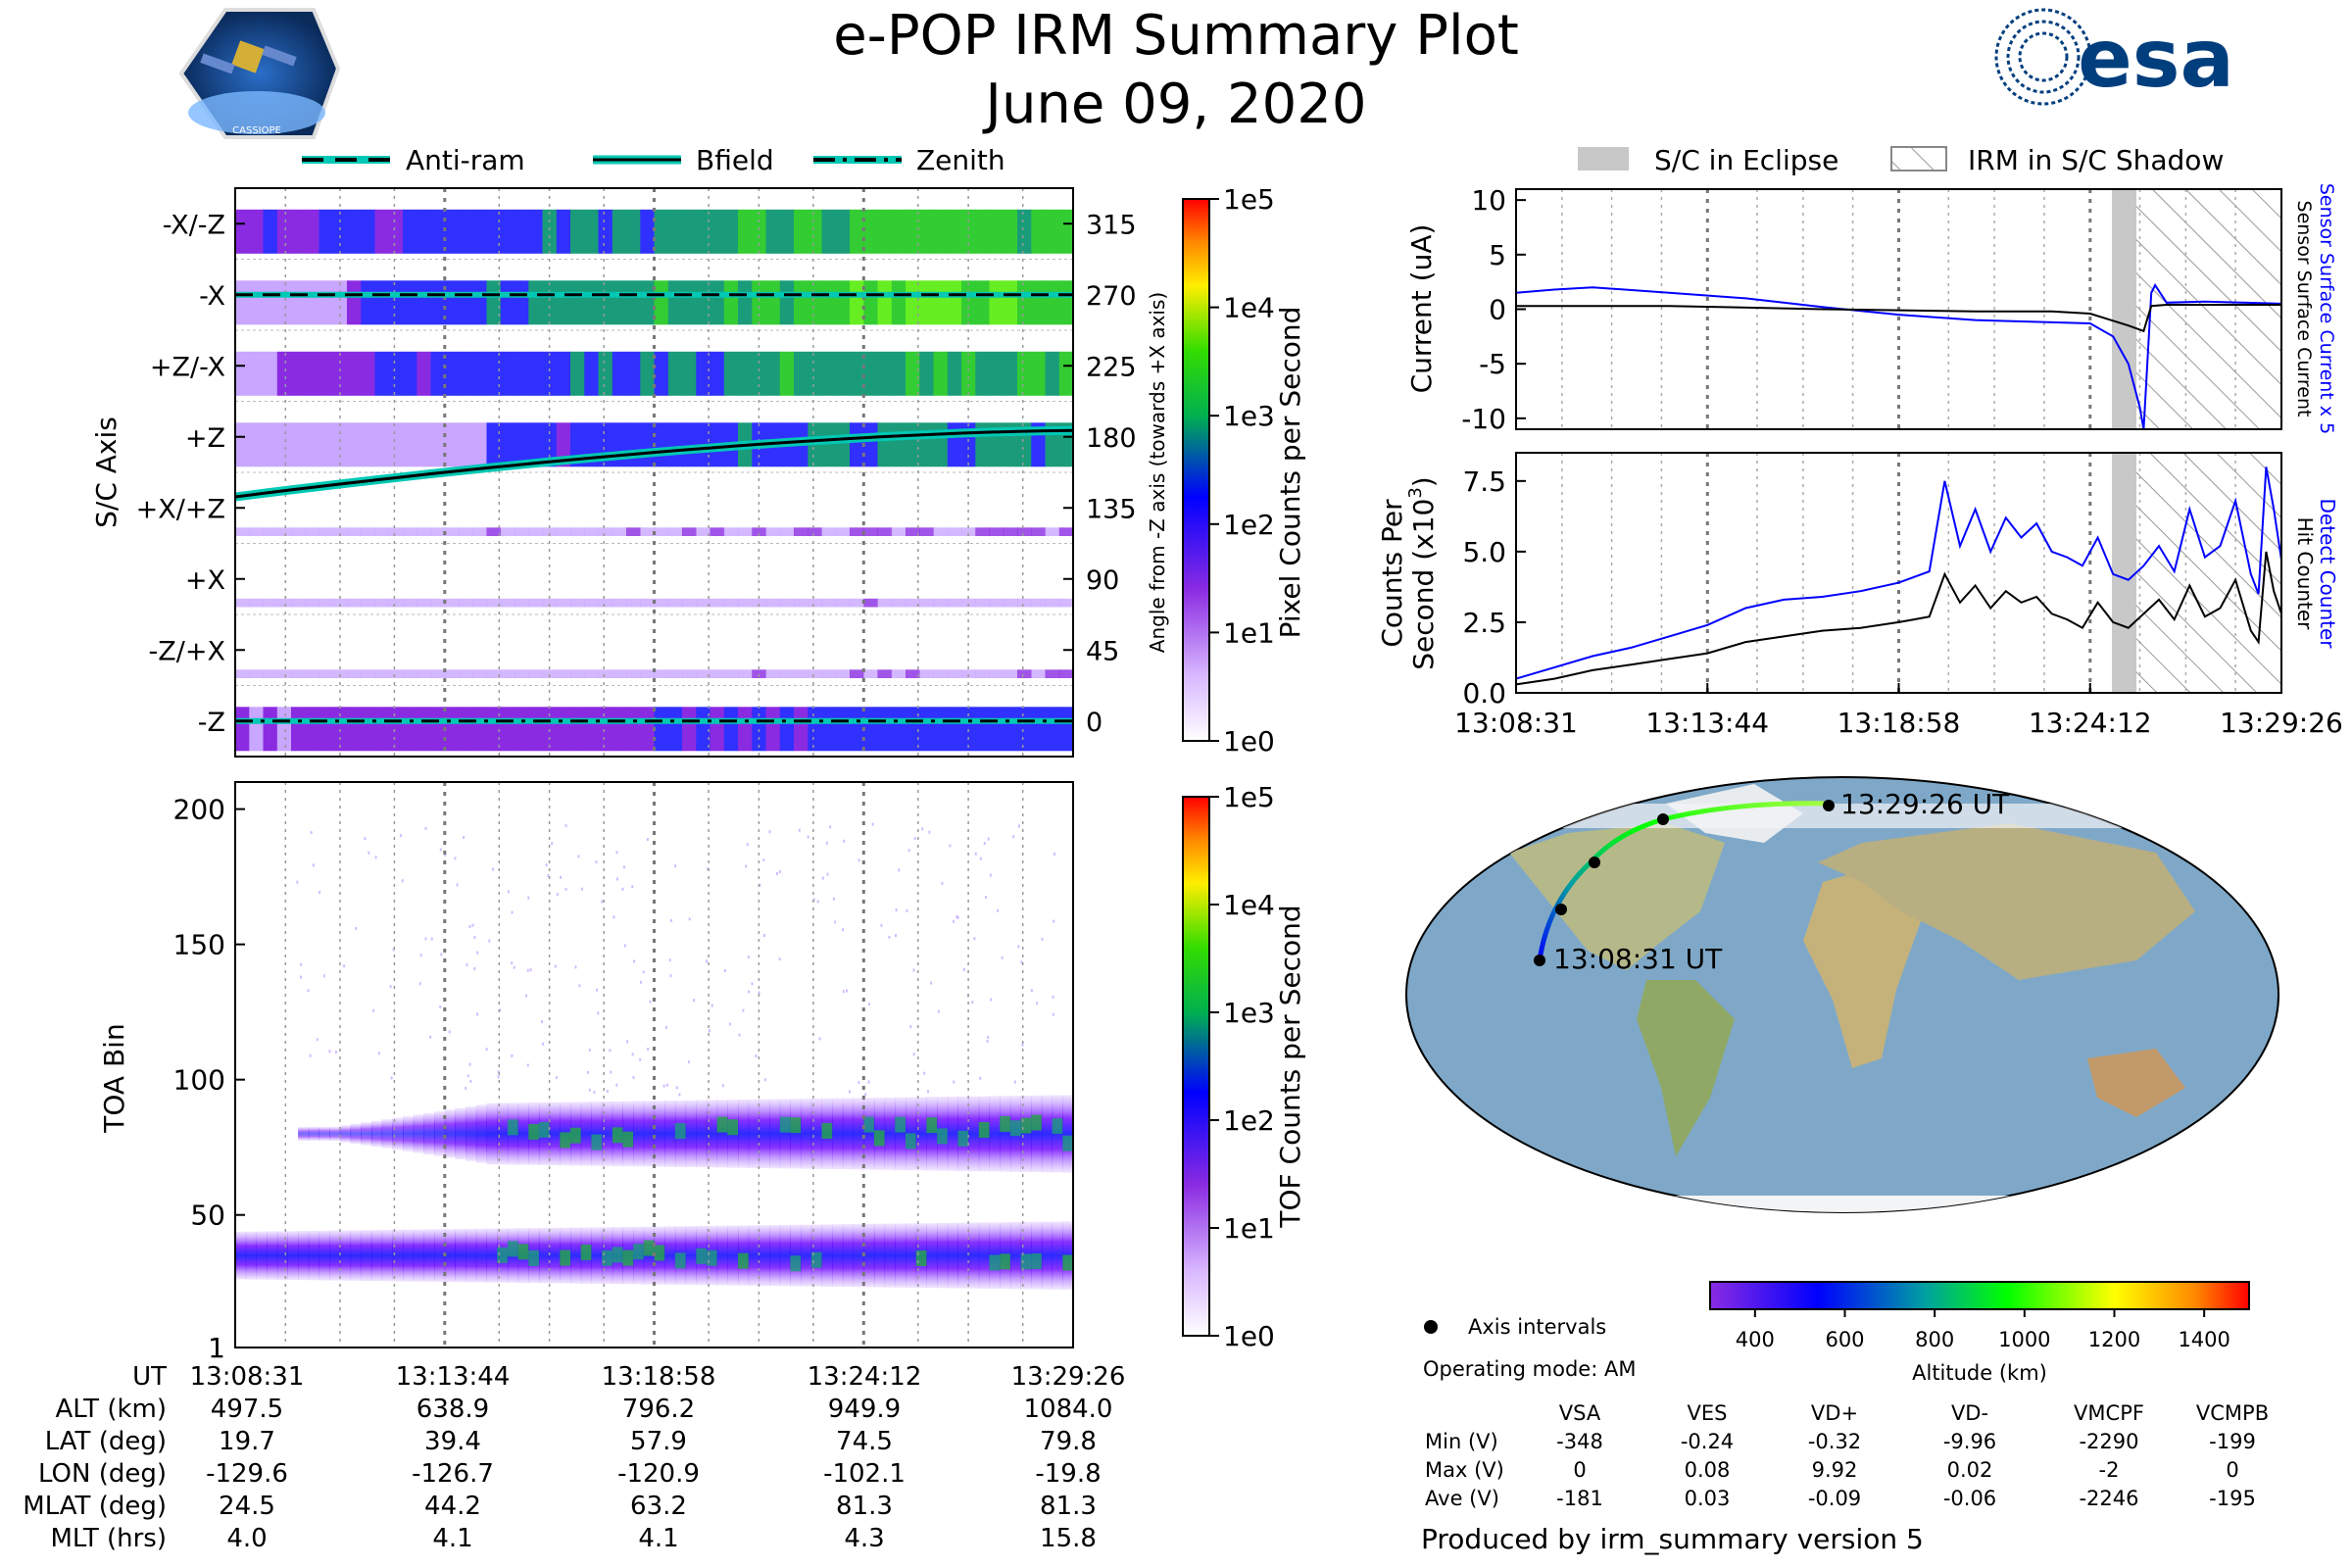  Describe the element at coordinates (2124, 573) in the screenshot. I see `eclipse-region-counts` at that location.